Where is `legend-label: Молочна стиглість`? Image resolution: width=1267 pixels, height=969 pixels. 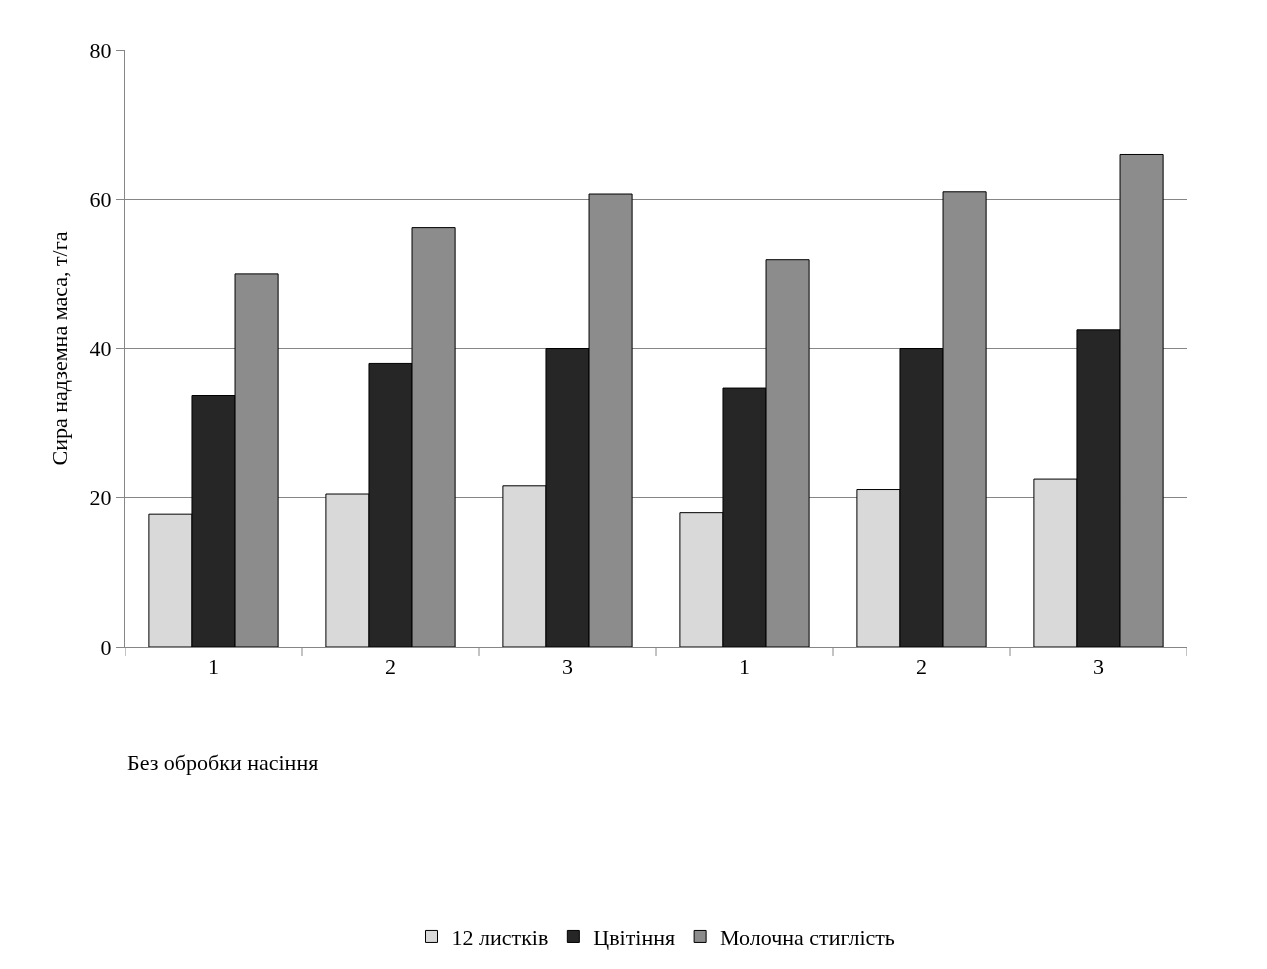
legend-label: Молочна стиглість is located at coordinates (807, 938).